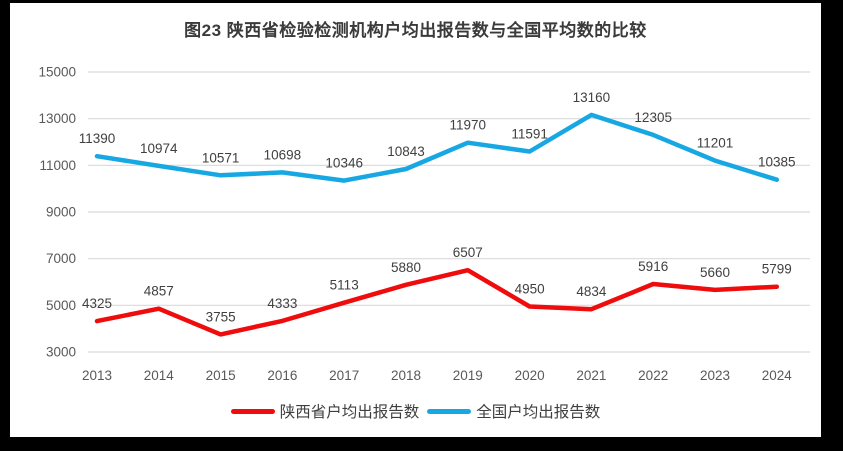 This screenshot has width=843, height=451. I want to click on data-label: 11201, so click(715, 143).